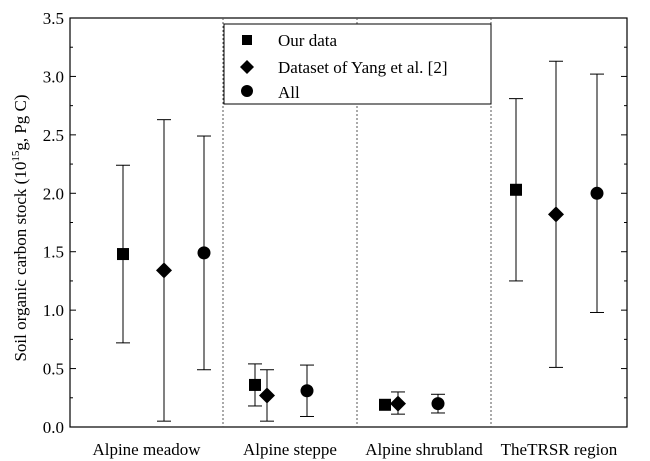 This screenshot has height=461, width=650. What do you see at coordinates (247, 67) in the screenshot?
I see `legend-diamond-marker` at bounding box center [247, 67].